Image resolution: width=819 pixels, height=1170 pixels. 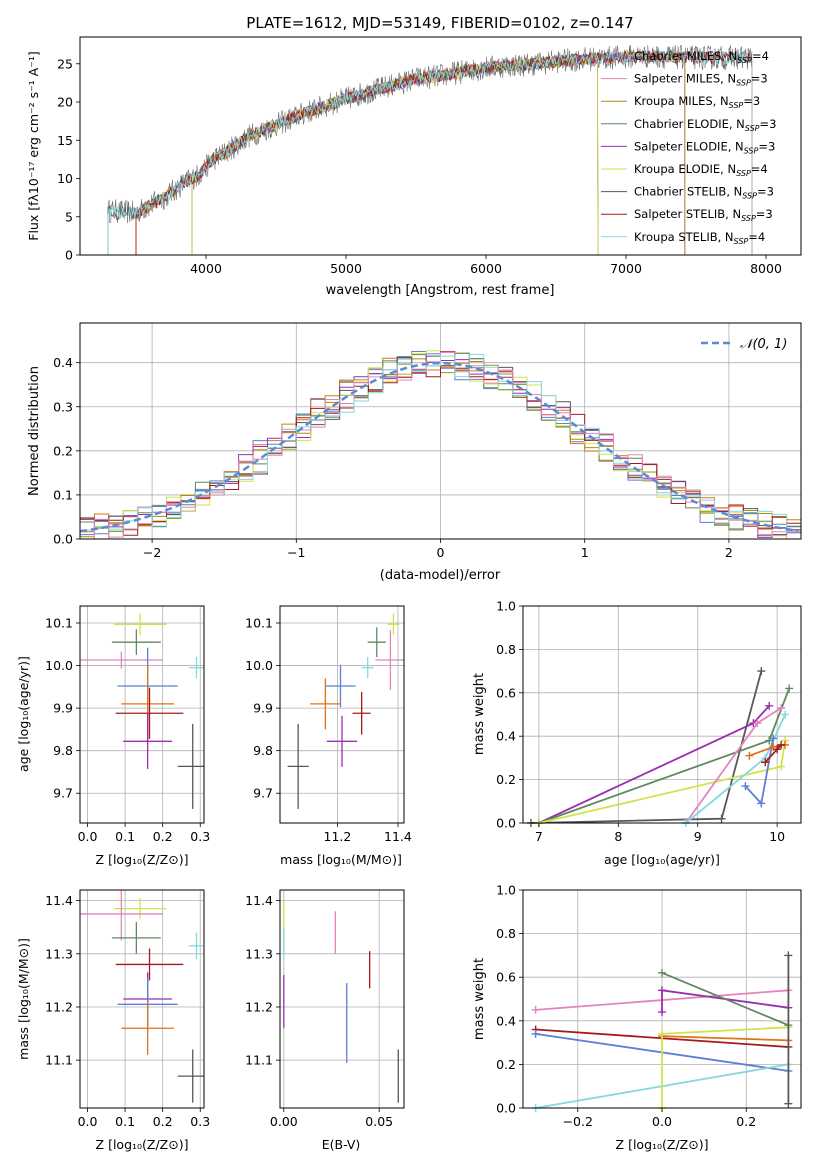 I want to click on residual-xlabel: (data-model)/error, so click(x=440, y=575).